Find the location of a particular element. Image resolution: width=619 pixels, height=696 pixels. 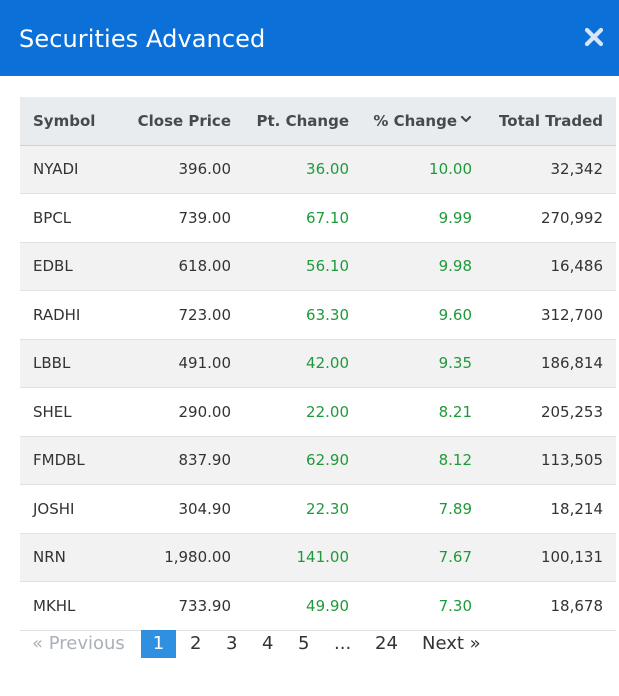

cell-pt-change: 67.10 is located at coordinates (327, 217).